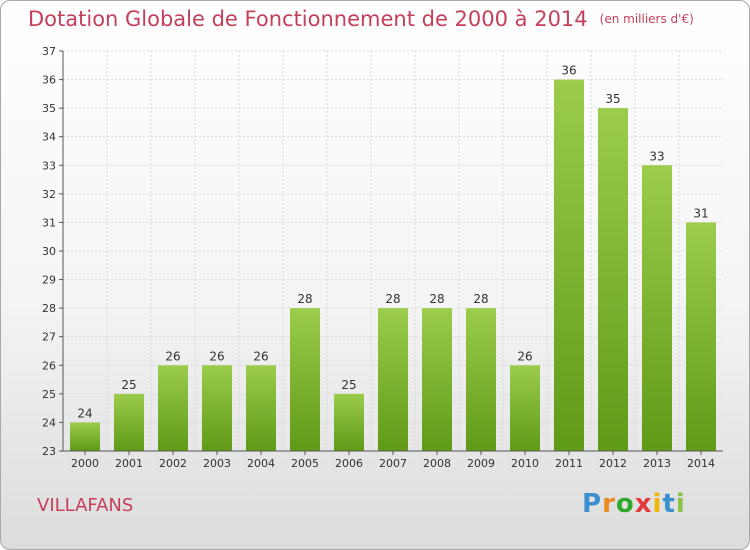 The image size is (750, 550). What do you see at coordinates (49, 194) in the screenshot?
I see `y-tick-label: 32` at bounding box center [49, 194].